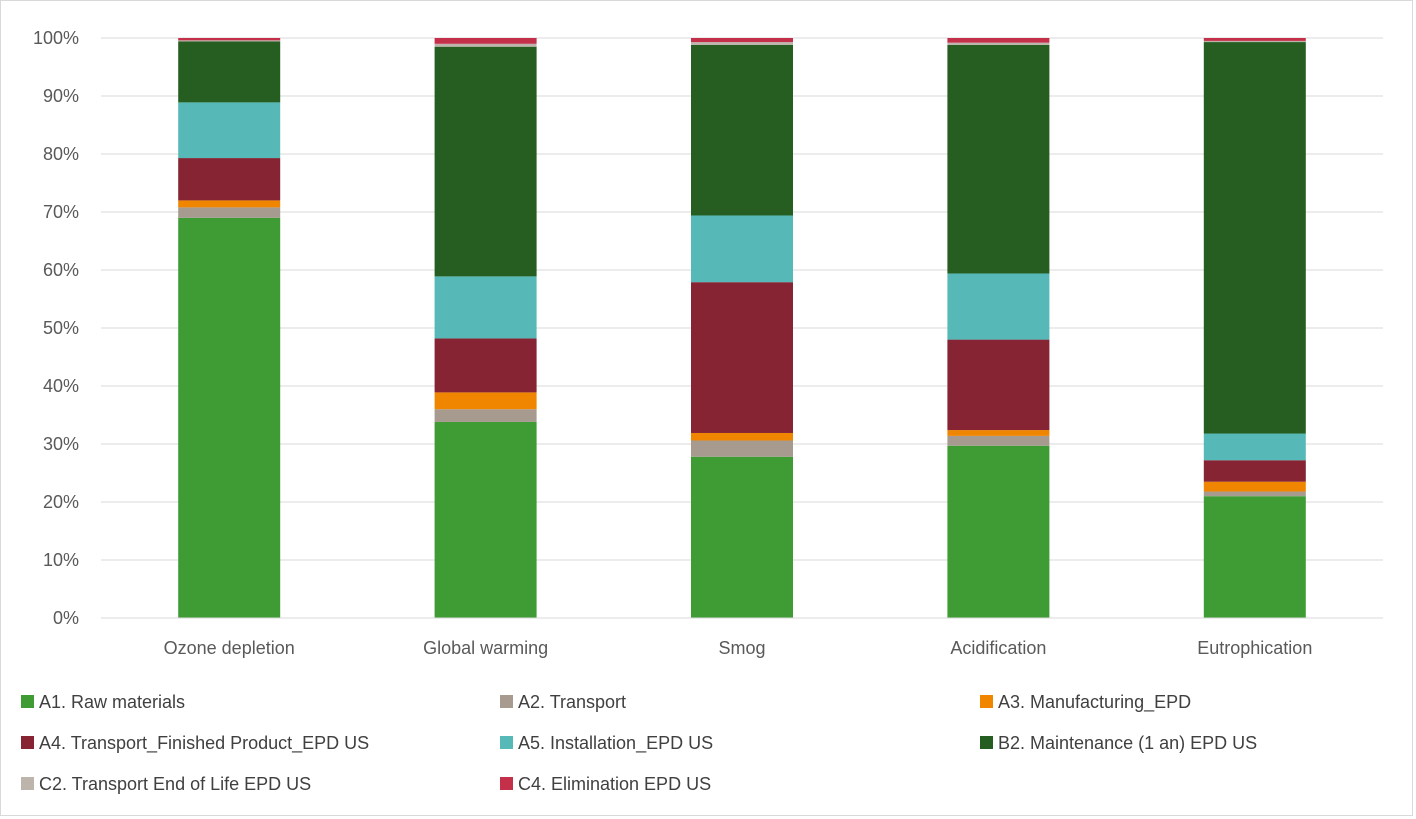 Image resolution: width=1416 pixels, height=819 pixels. I want to click on y-tick-label: 60%, so click(61, 270).